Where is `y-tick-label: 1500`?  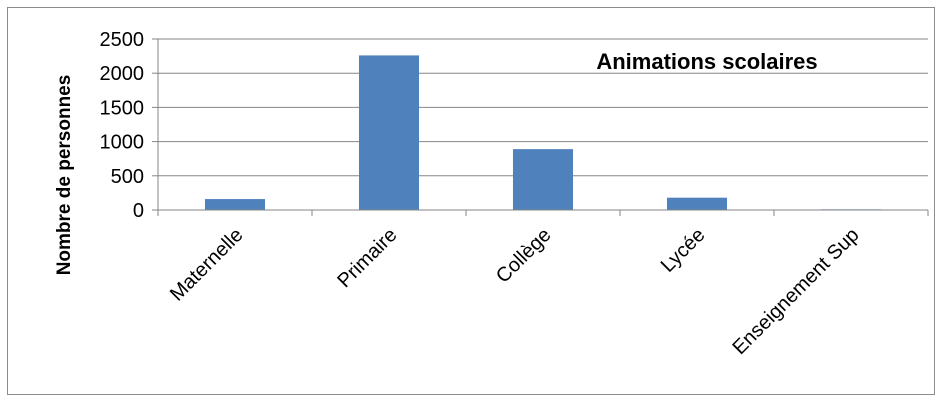
y-tick-label: 1500 is located at coordinates (122, 108).